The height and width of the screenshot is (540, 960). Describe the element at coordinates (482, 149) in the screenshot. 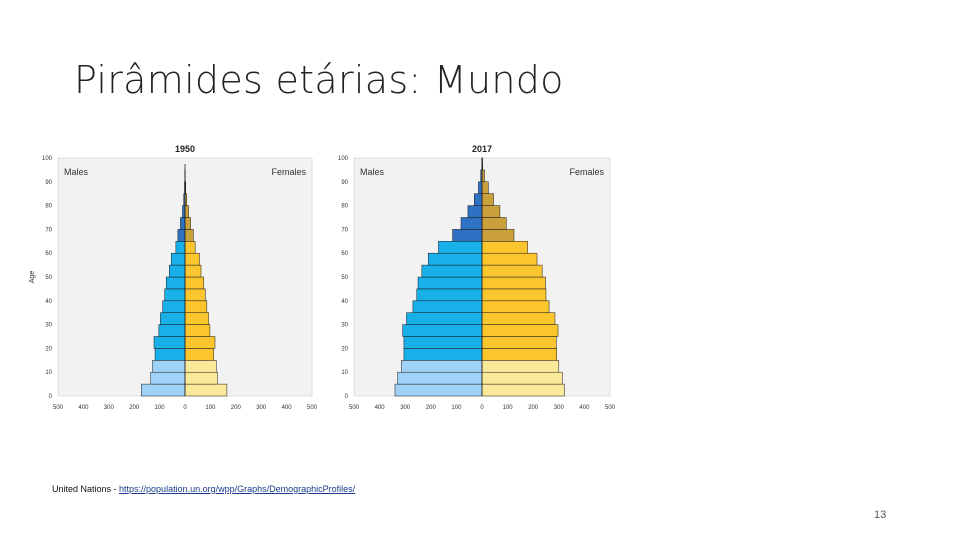

I see `chart-title: 2017` at that location.